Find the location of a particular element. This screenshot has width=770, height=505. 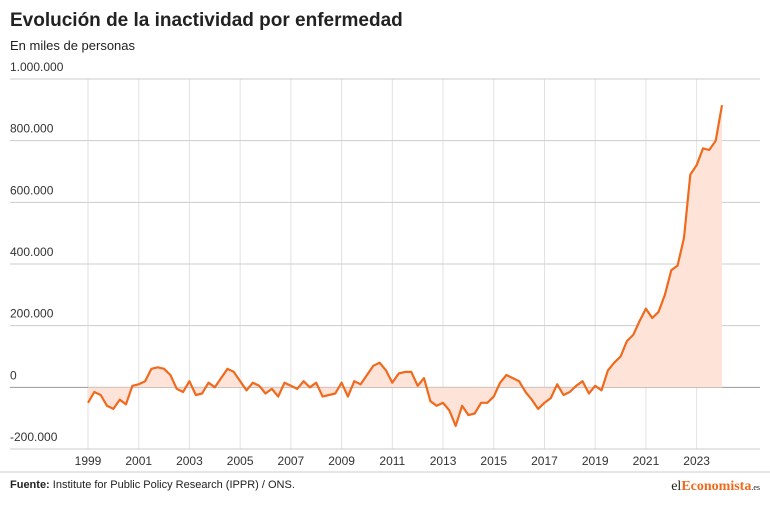

x-tick-label: 2005 is located at coordinates (240, 461).